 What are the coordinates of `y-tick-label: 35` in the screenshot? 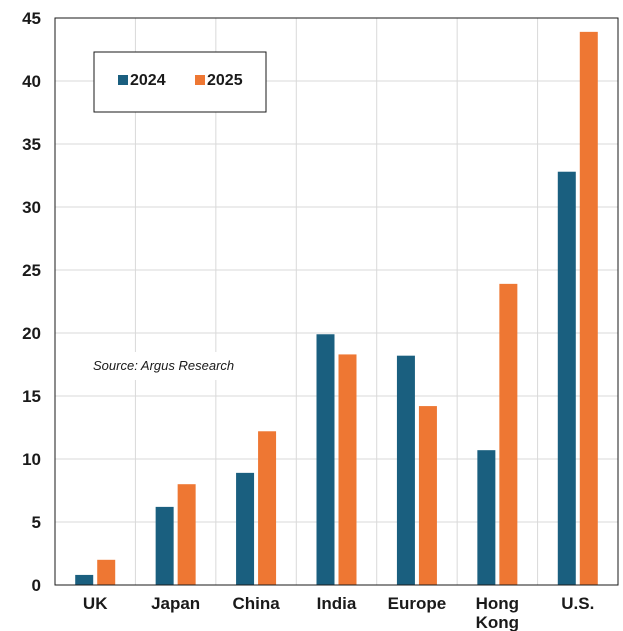 It's located at (31, 144).